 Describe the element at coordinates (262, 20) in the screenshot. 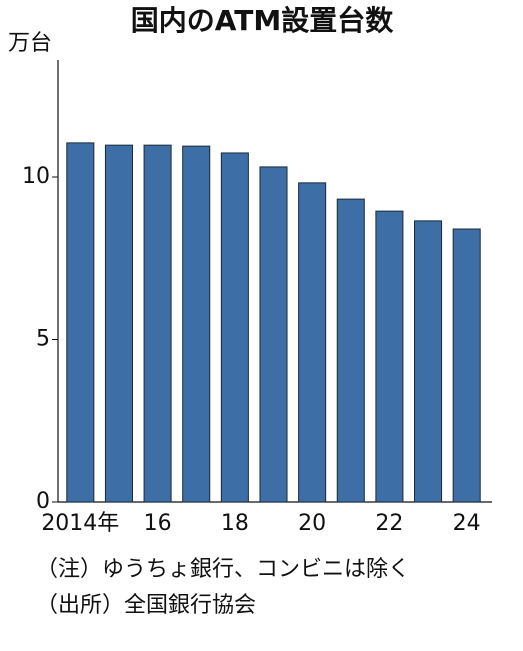

I see `chart-title: 国内のATM設置台数` at that location.